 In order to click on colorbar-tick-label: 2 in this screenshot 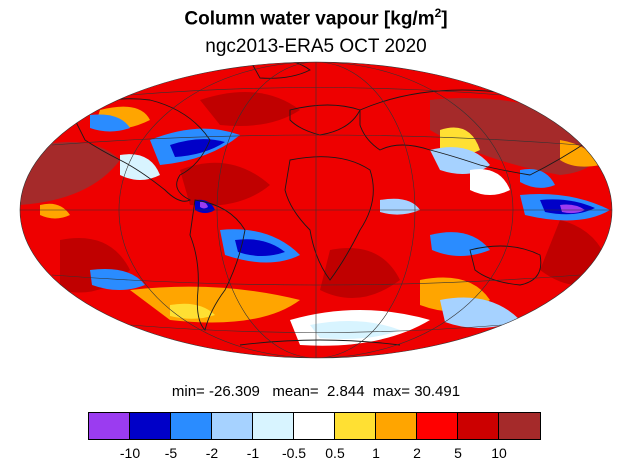, I will do `click(417, 453)`.